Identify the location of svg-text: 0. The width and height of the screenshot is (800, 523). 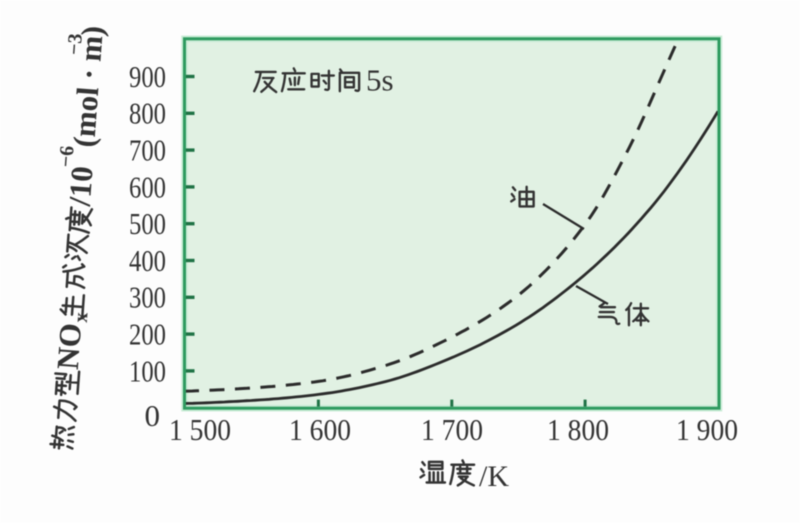
(153, 415).